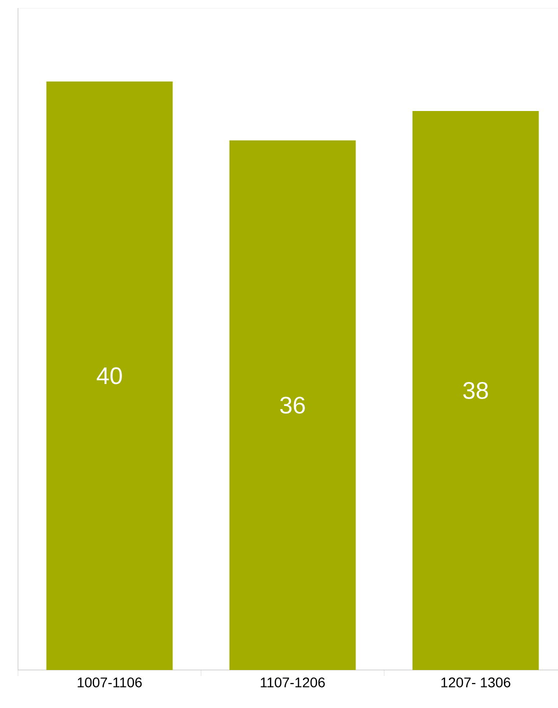  What do you see at coordinates (475, 390) in the screenshot?
I see `data-label: 38` at bounding box center [475, 390].